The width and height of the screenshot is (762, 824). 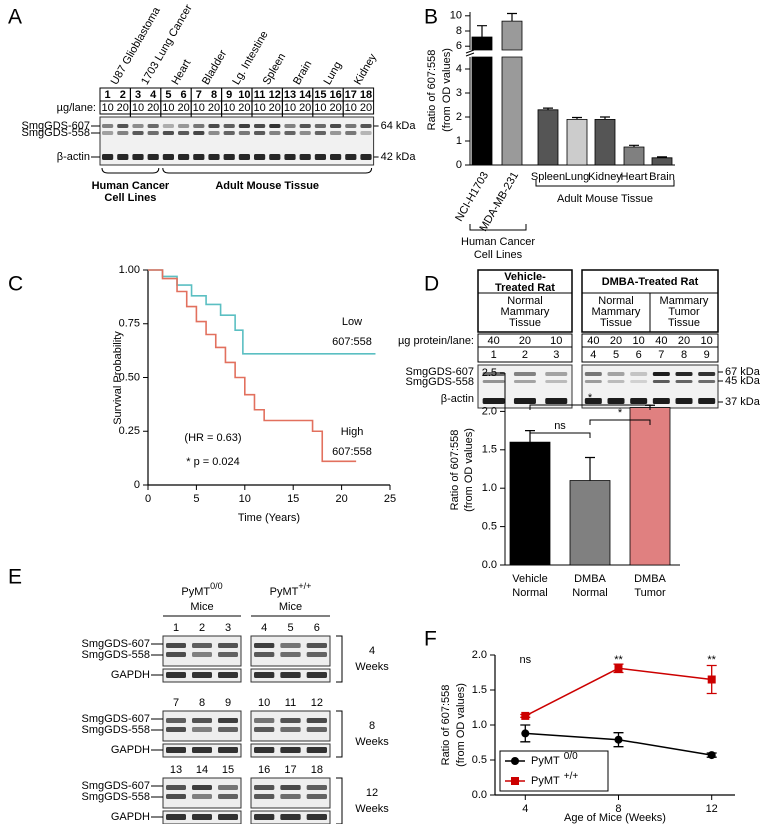 What do you see at coordinates (455, 470) in the screenshot?
I see `y-axis-label: Ratio of 607:558` at bounding box center [455, 470].